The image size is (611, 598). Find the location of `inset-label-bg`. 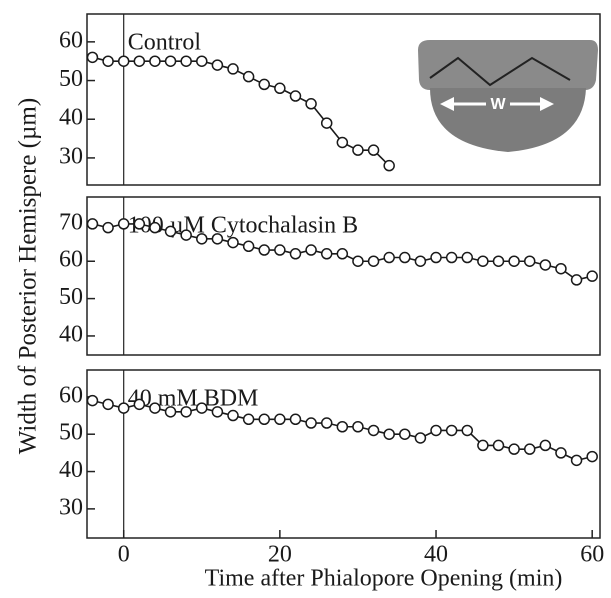

inset-label-bg is located at coordinates (498, 104).